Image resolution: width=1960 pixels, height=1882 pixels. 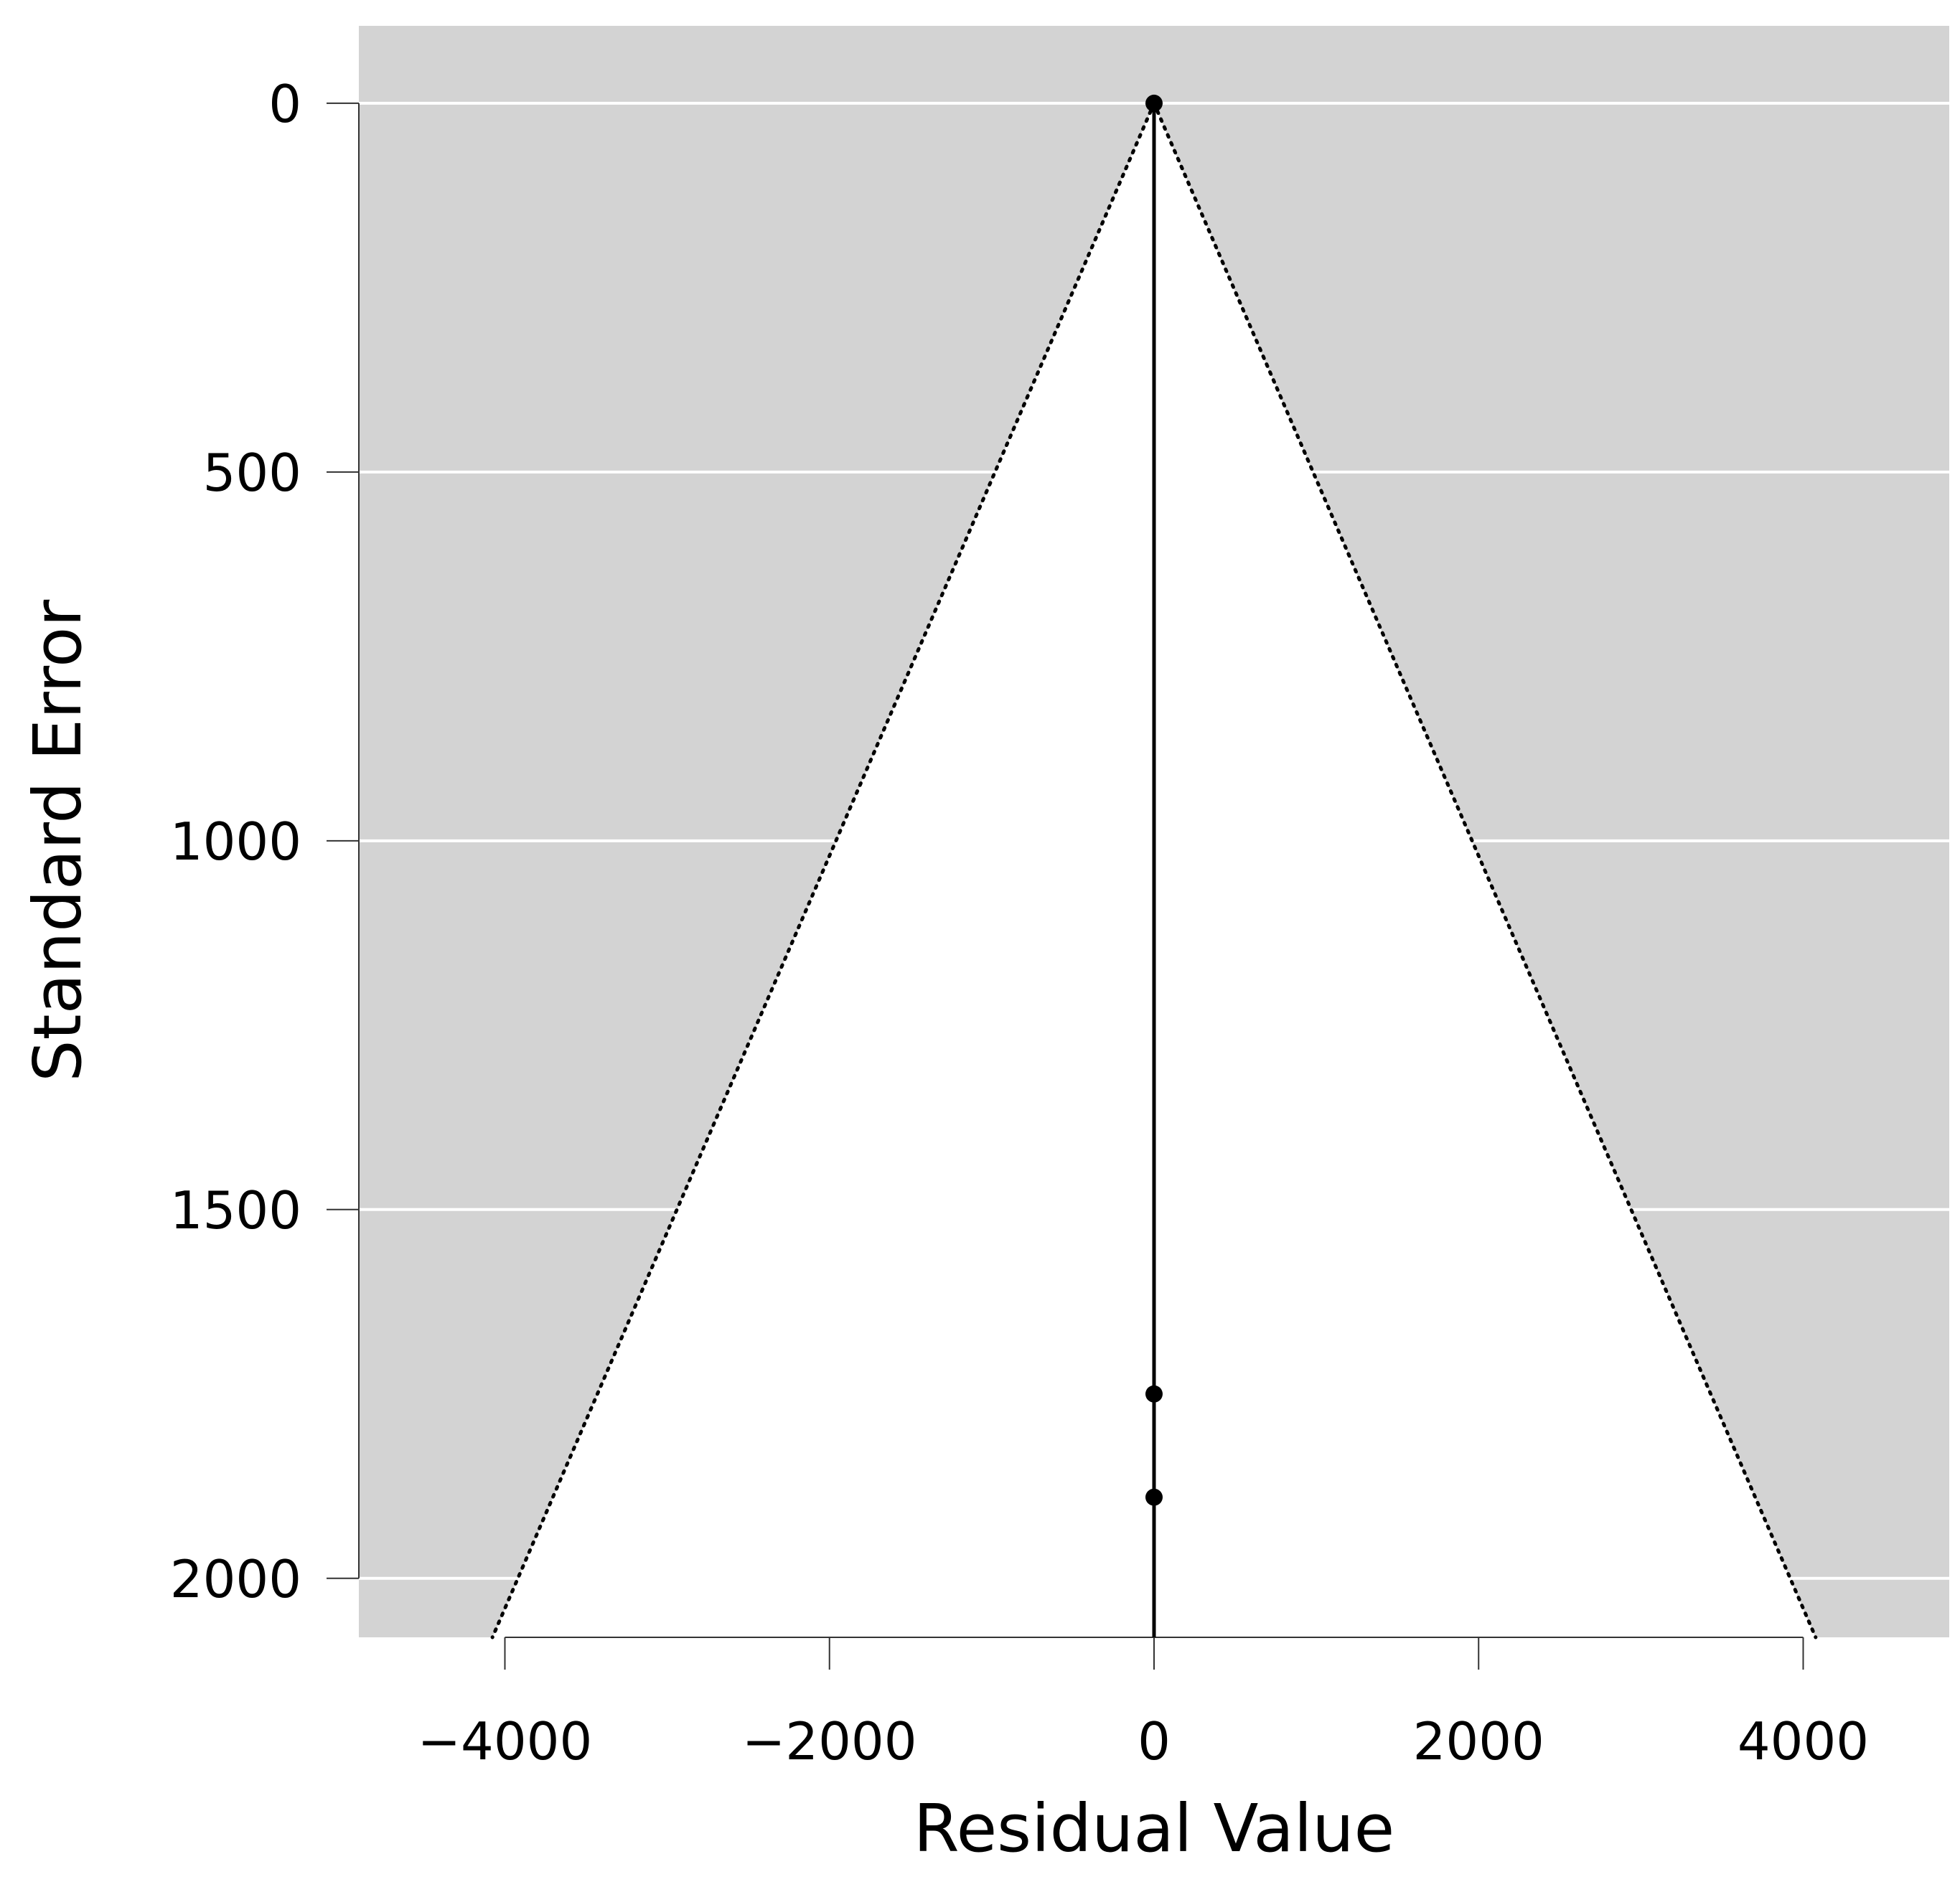 I want to click on x-tick-label: −2000, so click(x=829, y=1741).